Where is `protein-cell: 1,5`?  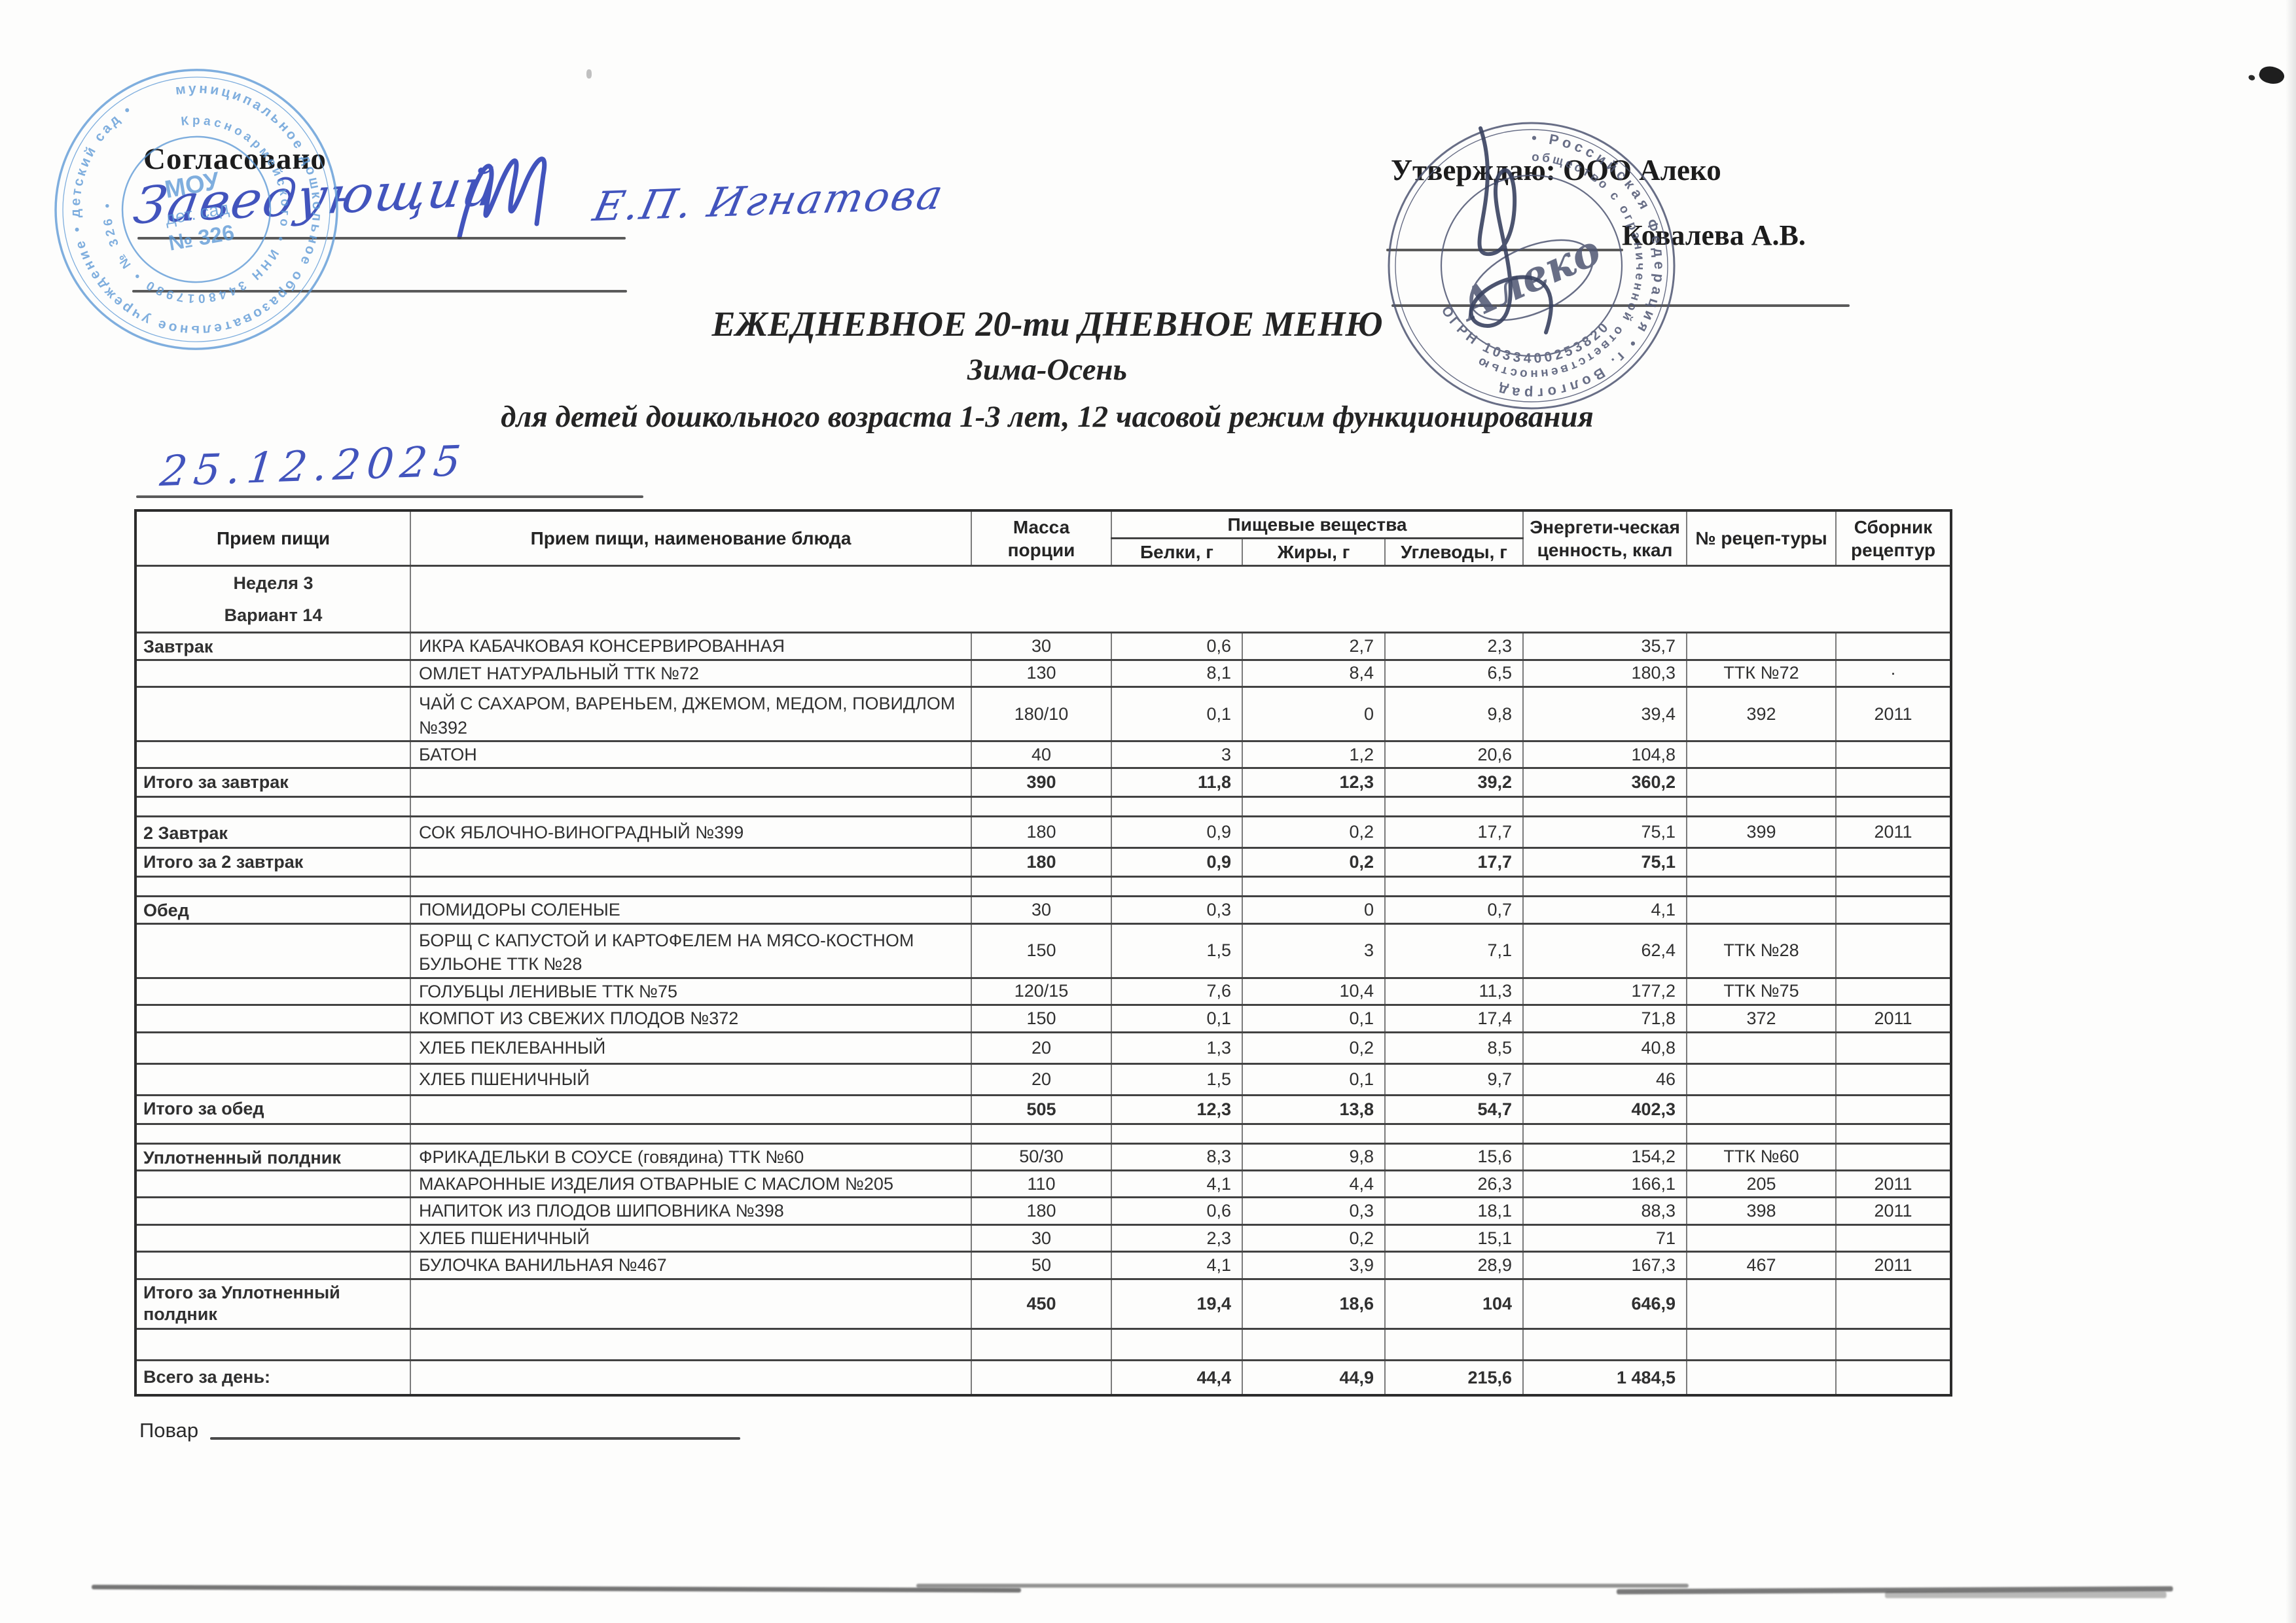
protein-cell: 1,5 is located at coordinates (1177, 1079).